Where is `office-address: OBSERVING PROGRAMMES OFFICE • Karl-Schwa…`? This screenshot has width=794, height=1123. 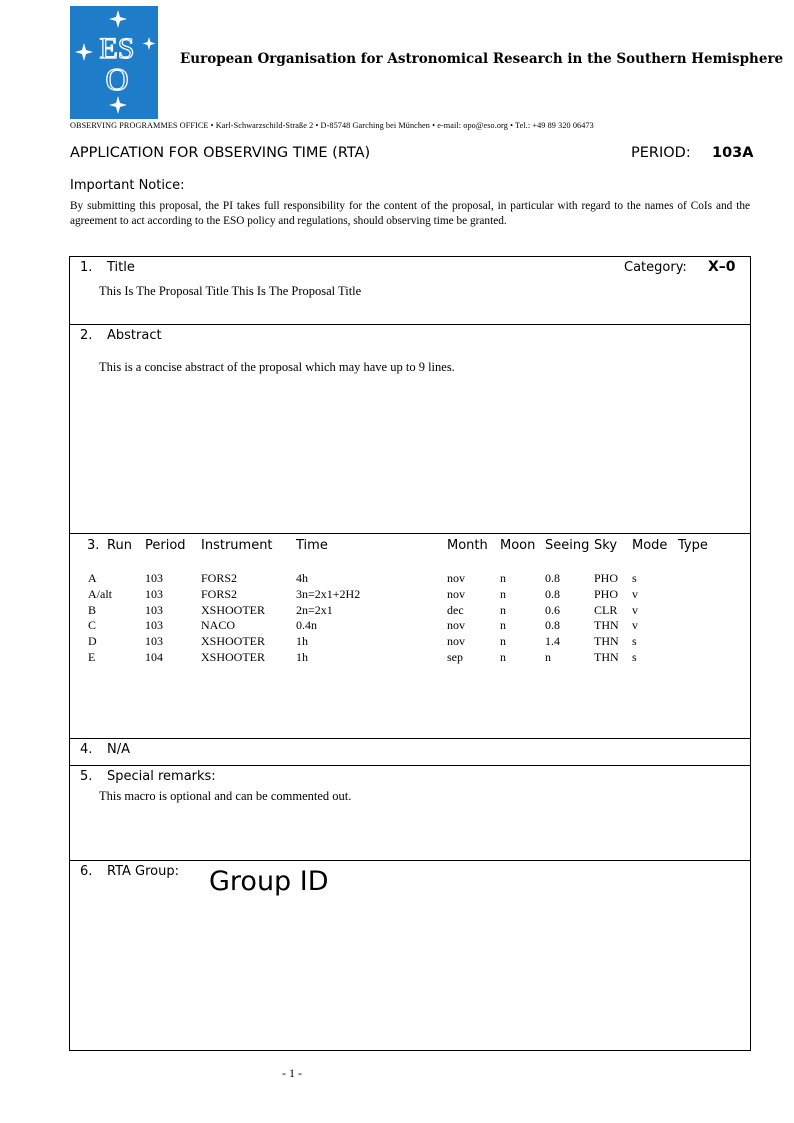
office-address: OBSERVING PROGRAMMES OFFICE • Karl-Schwa… is located at coordinates (332, 125).